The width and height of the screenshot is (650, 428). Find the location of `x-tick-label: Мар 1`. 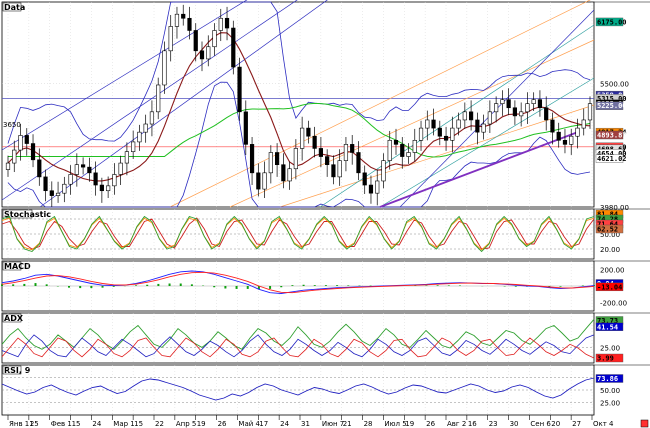

x-tick-label: Мар 1 is located at coordinates (123, 424).